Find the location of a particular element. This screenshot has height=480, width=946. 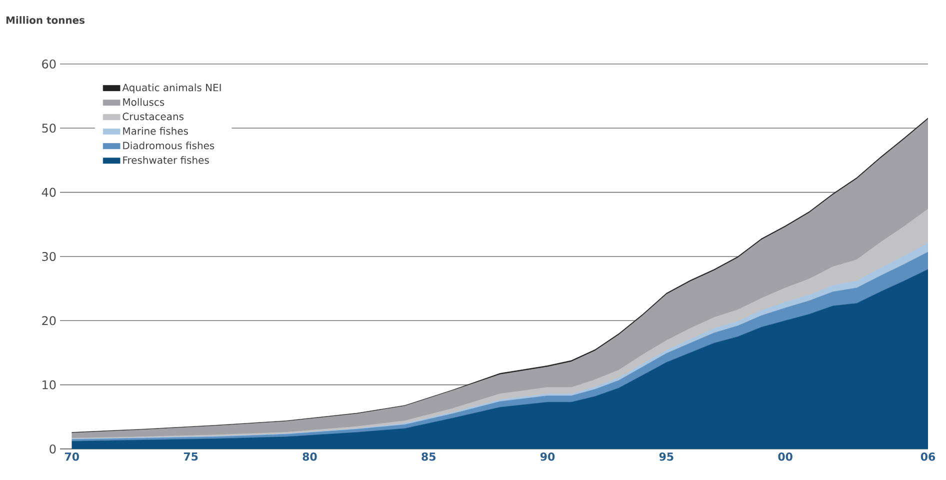

legend-label: Marine fishes is located at coordinates (155, 131).